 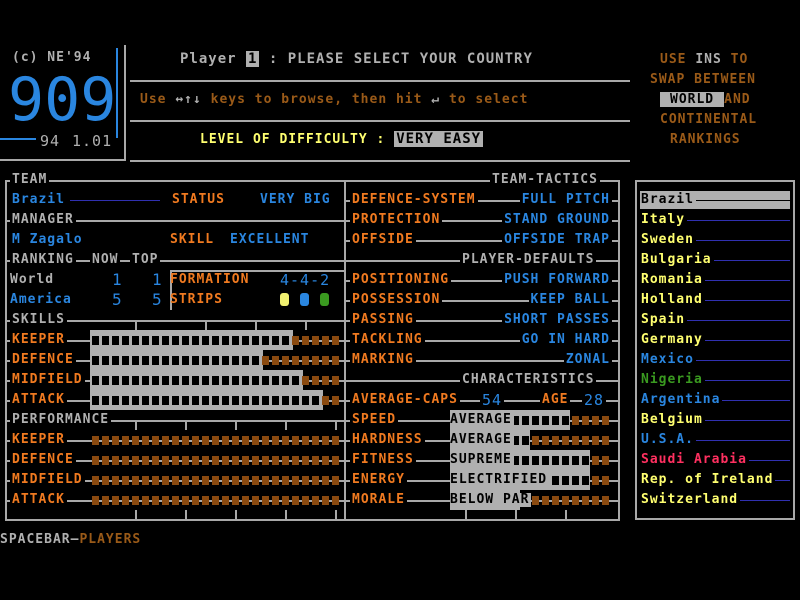 What do you see at coordinates (557, 279) in the screenshot?
I see `default-value: PUSH FORWARD` at bounding box center [557, 279].